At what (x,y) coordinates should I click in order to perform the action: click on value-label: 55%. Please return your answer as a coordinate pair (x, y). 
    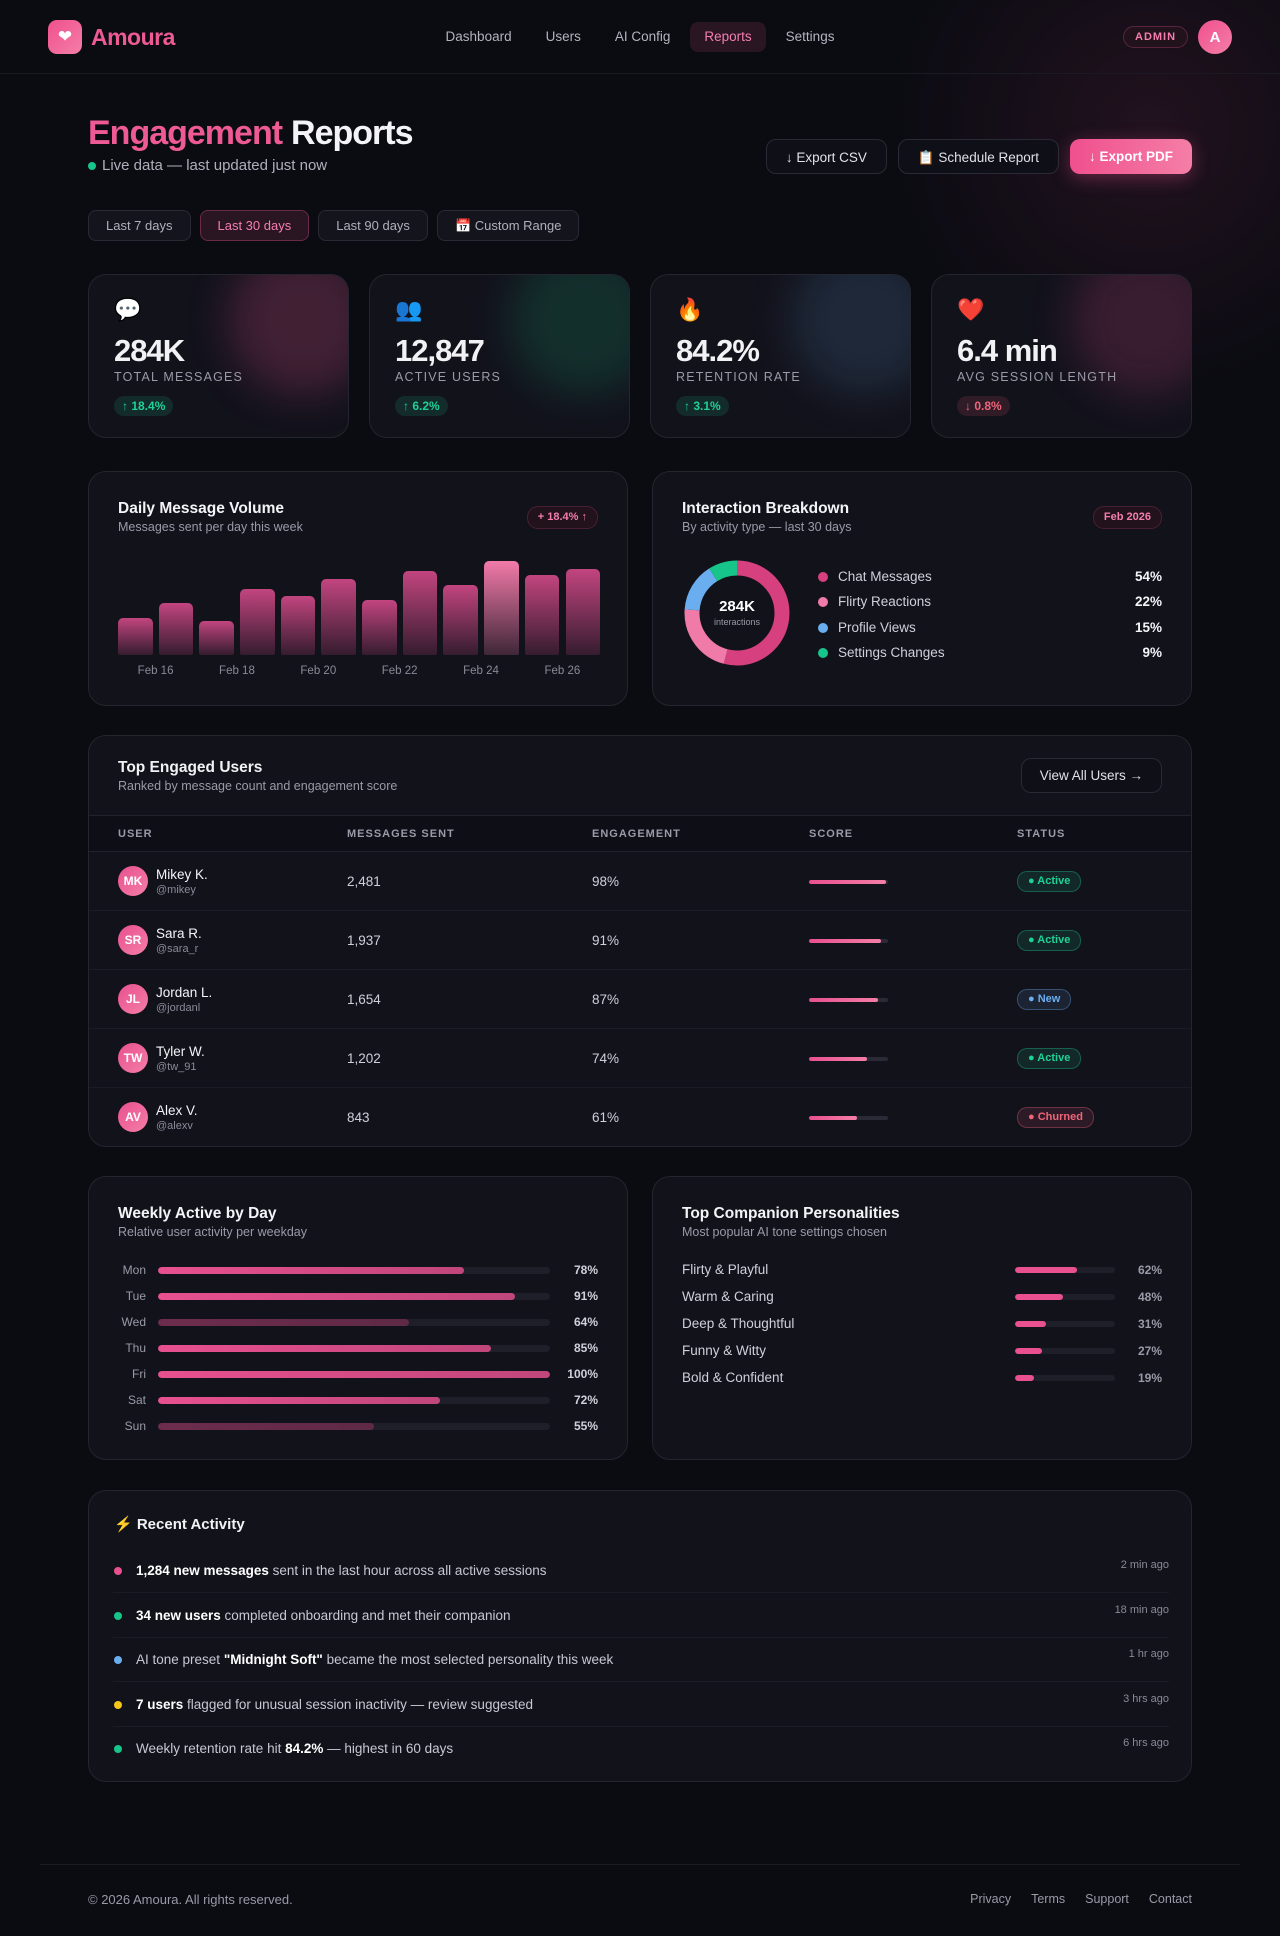
    Looking at the image, I should click on (585, 1426).